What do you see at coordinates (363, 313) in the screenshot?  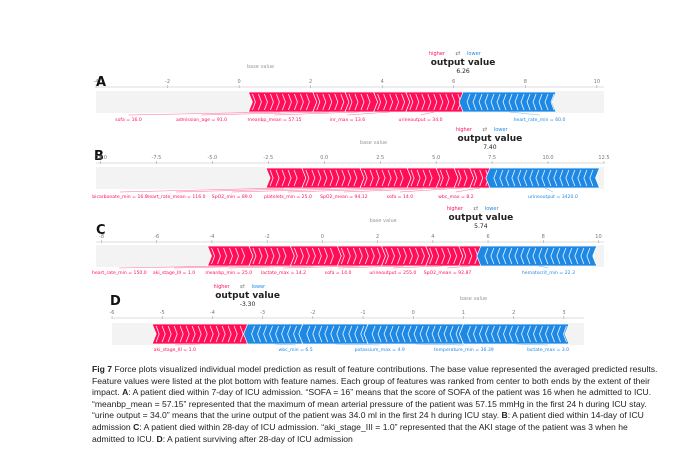 I see `axis-tick-label: -1` at bounding box center [363, 313].